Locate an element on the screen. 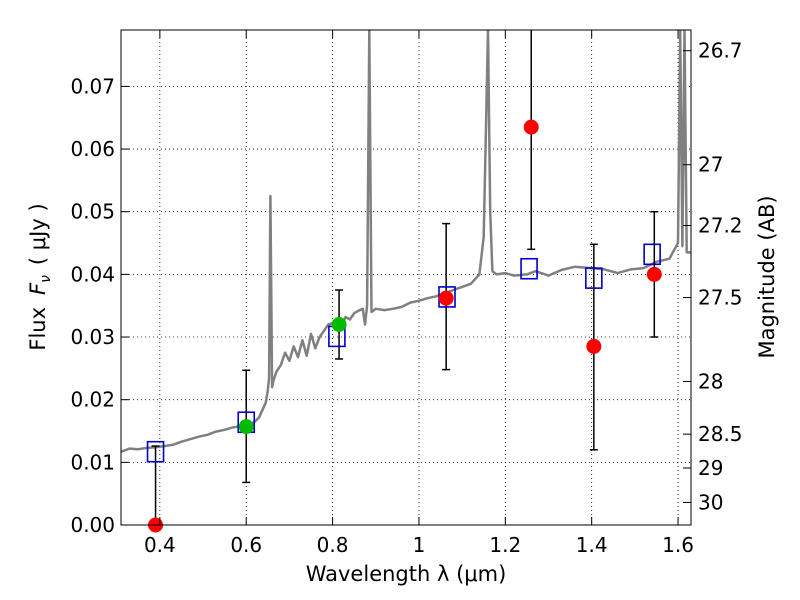  x-tick-label: 0.8 is located at coordinates (333, 545).